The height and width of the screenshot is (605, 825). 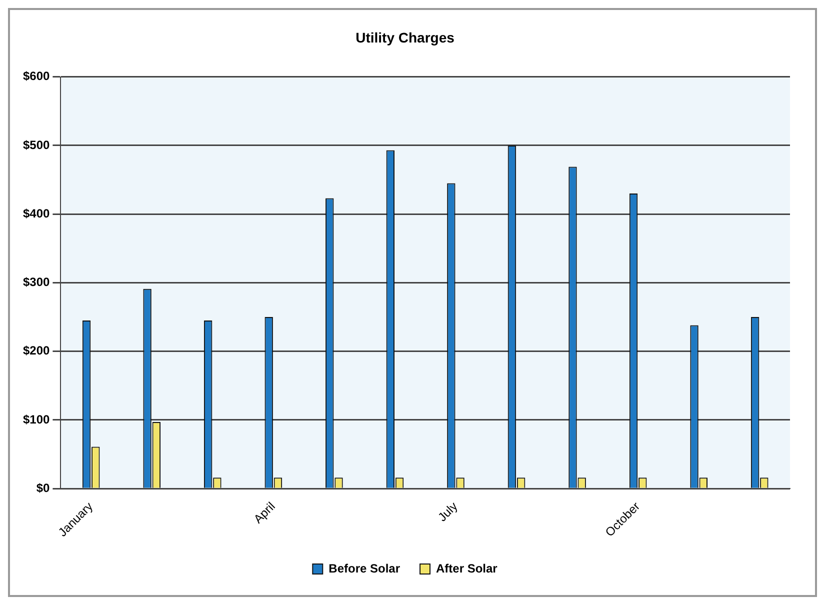 What do you see at coordinates (36, 213) in the screenshot?
I see `y-tick-label: $400` at bounding box center [36, 213].